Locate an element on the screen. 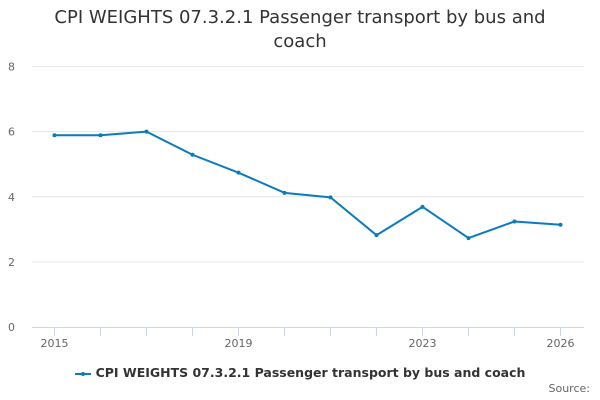 The height and width of the screenshot is (400, 600). legend-line-marker-icon is located at coordinates (82, 374).